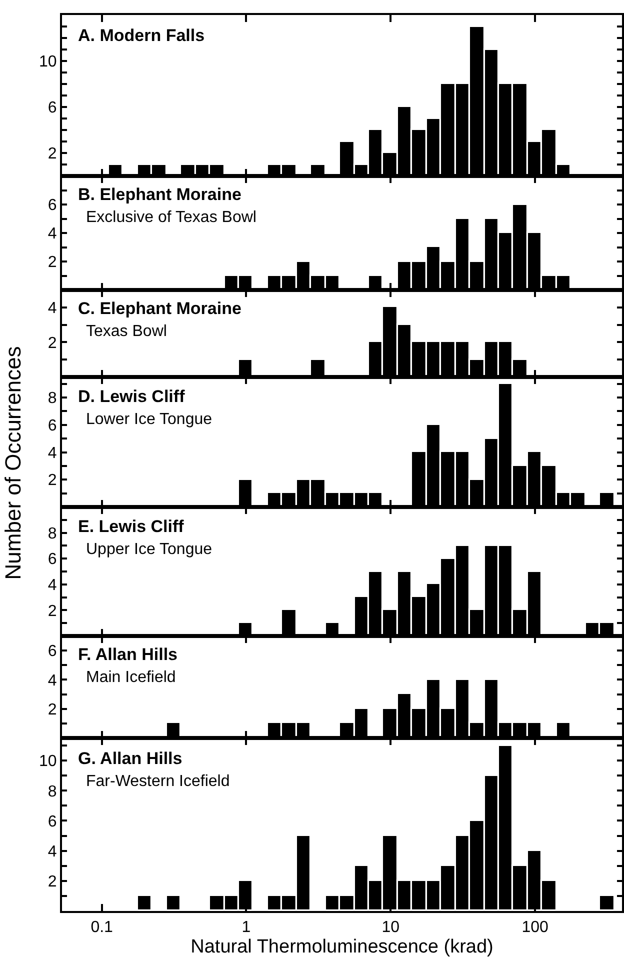  I want to click on text: Lower Ice Tongue, so click(149, 419).